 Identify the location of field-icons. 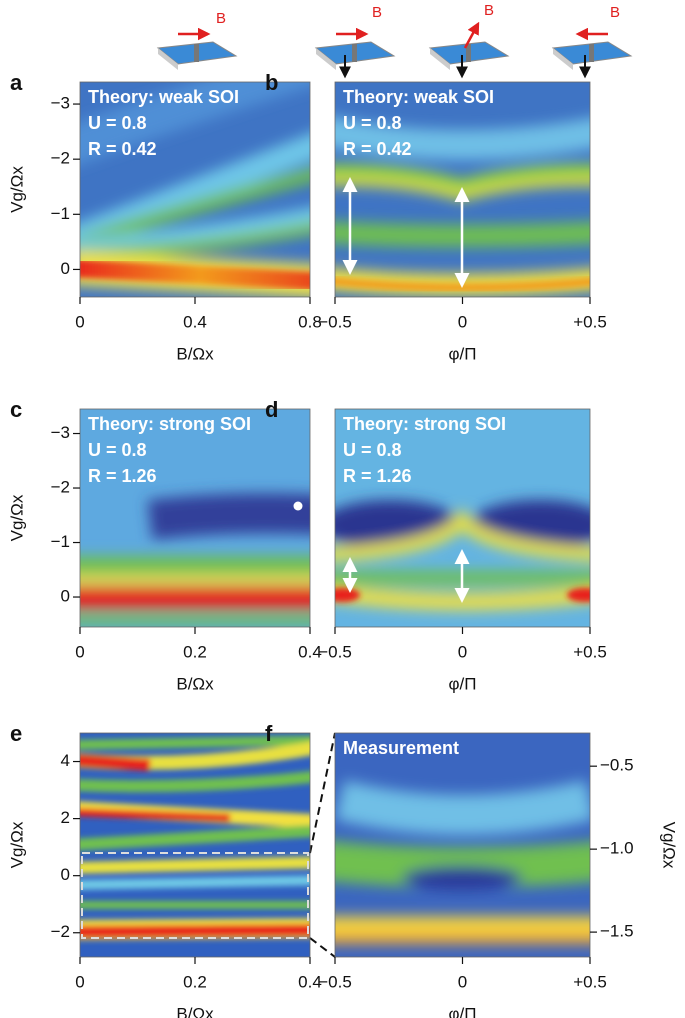
(394, 50).